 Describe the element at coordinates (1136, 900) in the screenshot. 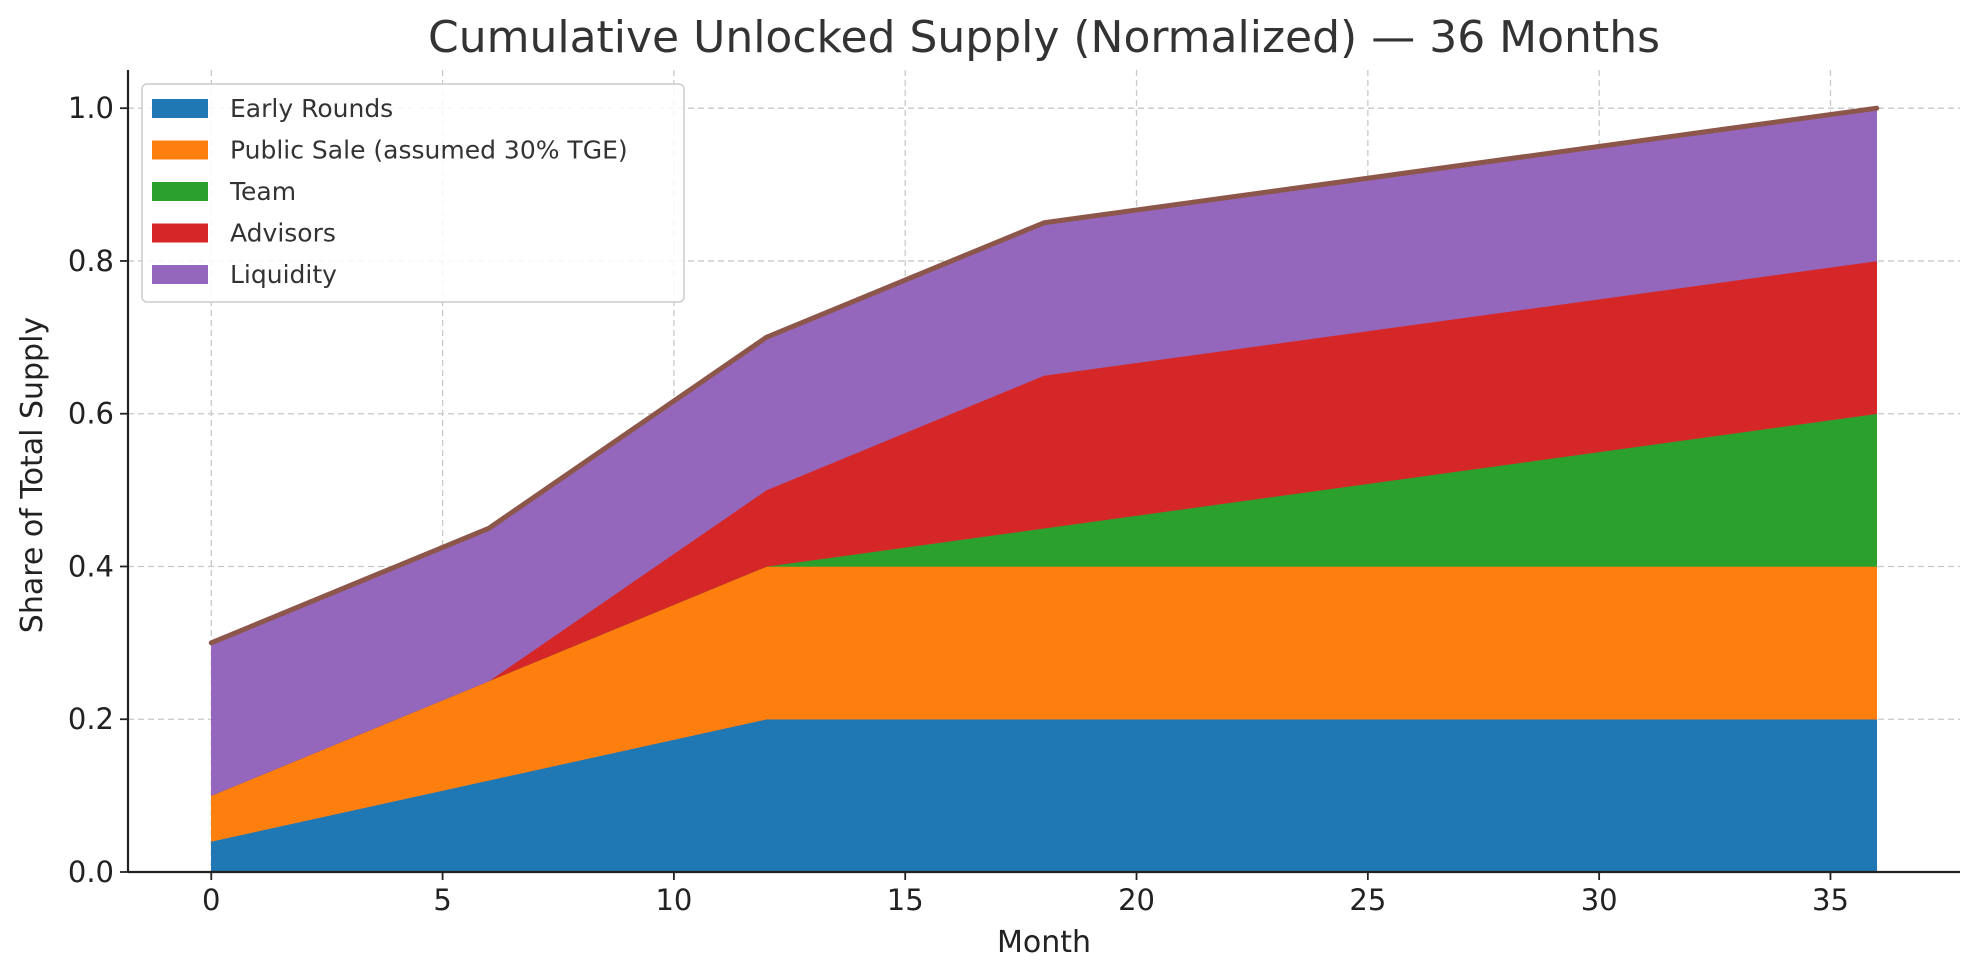

I see `x-tick-label: 20` at that location.